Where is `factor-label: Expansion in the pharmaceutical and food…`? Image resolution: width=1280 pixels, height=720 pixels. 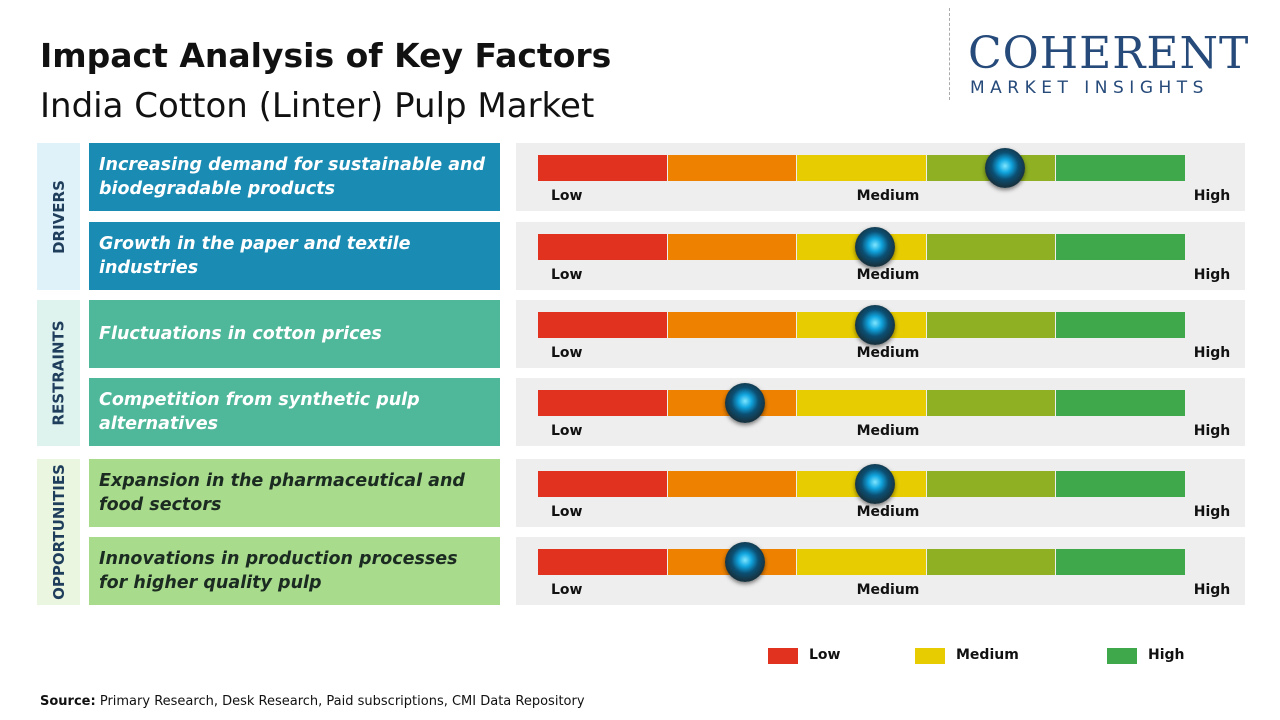
factor-label: Expansion in the pharmaceutical and food… is located at coordinates (294, 493).